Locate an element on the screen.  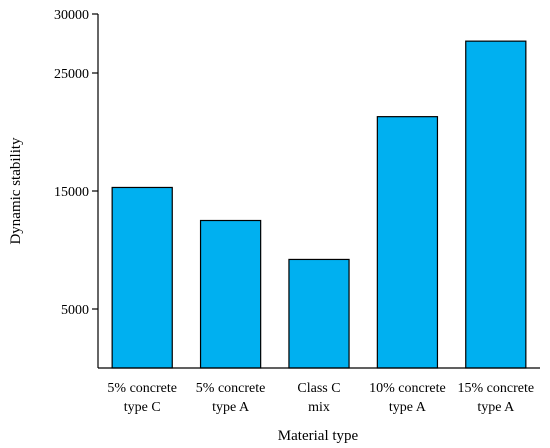
x-tick-label: 10% concrete type A is located at coordinates (407, 398).